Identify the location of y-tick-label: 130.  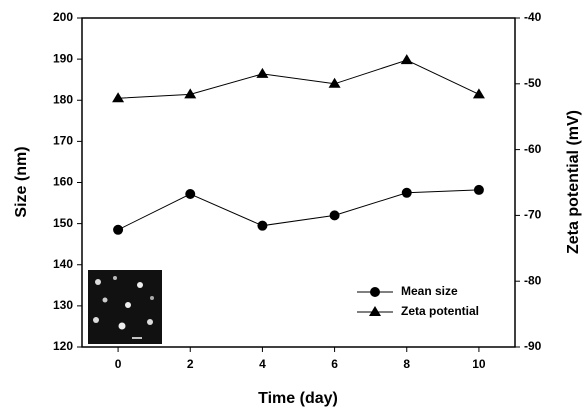
(63, 305).